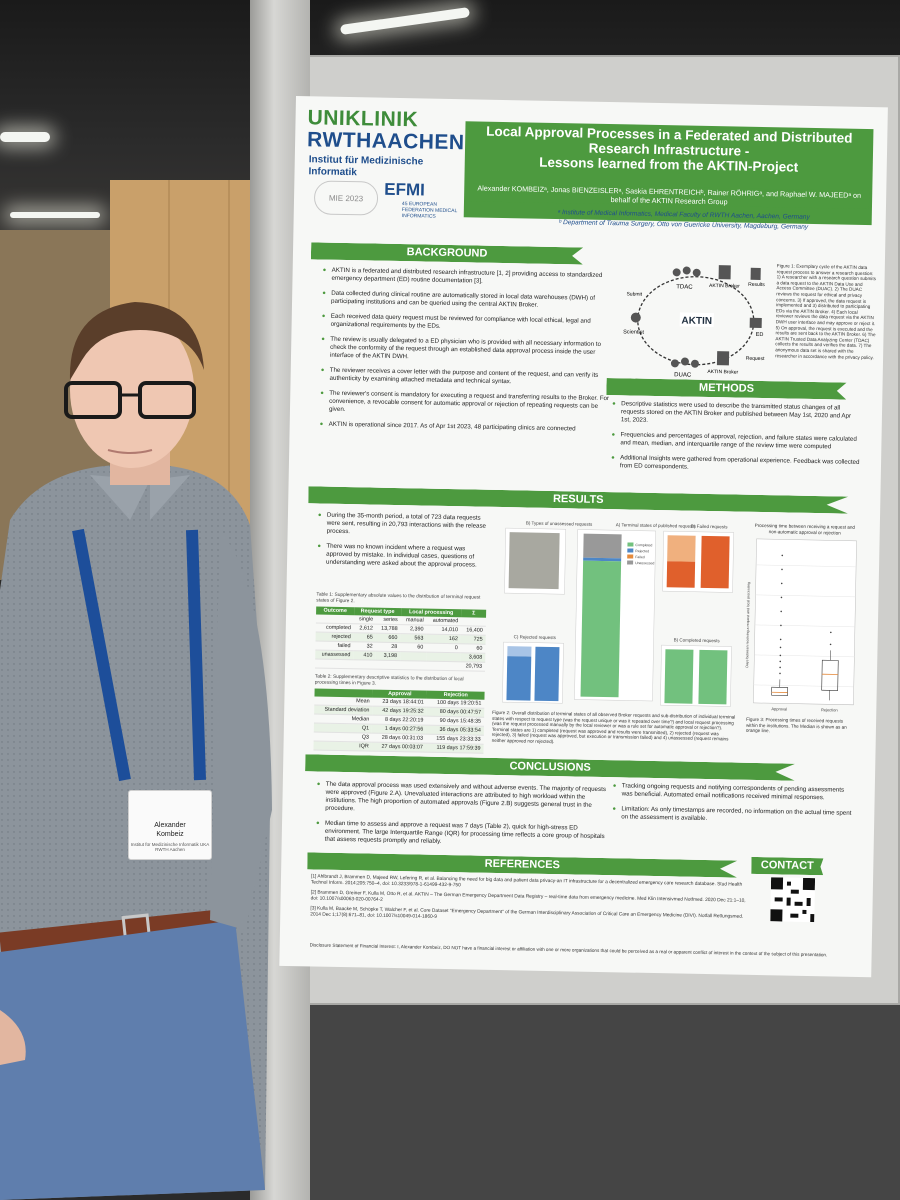 The image size is (900, 1200). I want to click on table-cell: 27 days 00:03:07, so click(398, 747).